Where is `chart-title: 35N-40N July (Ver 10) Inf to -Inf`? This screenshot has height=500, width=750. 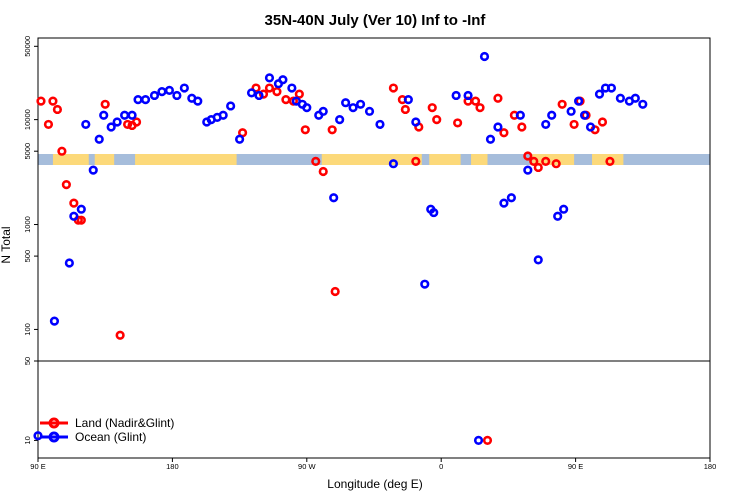 chart-title: 35N-40N July (Ver 10) Inf to -Inf is located at coordinates (376, 20).